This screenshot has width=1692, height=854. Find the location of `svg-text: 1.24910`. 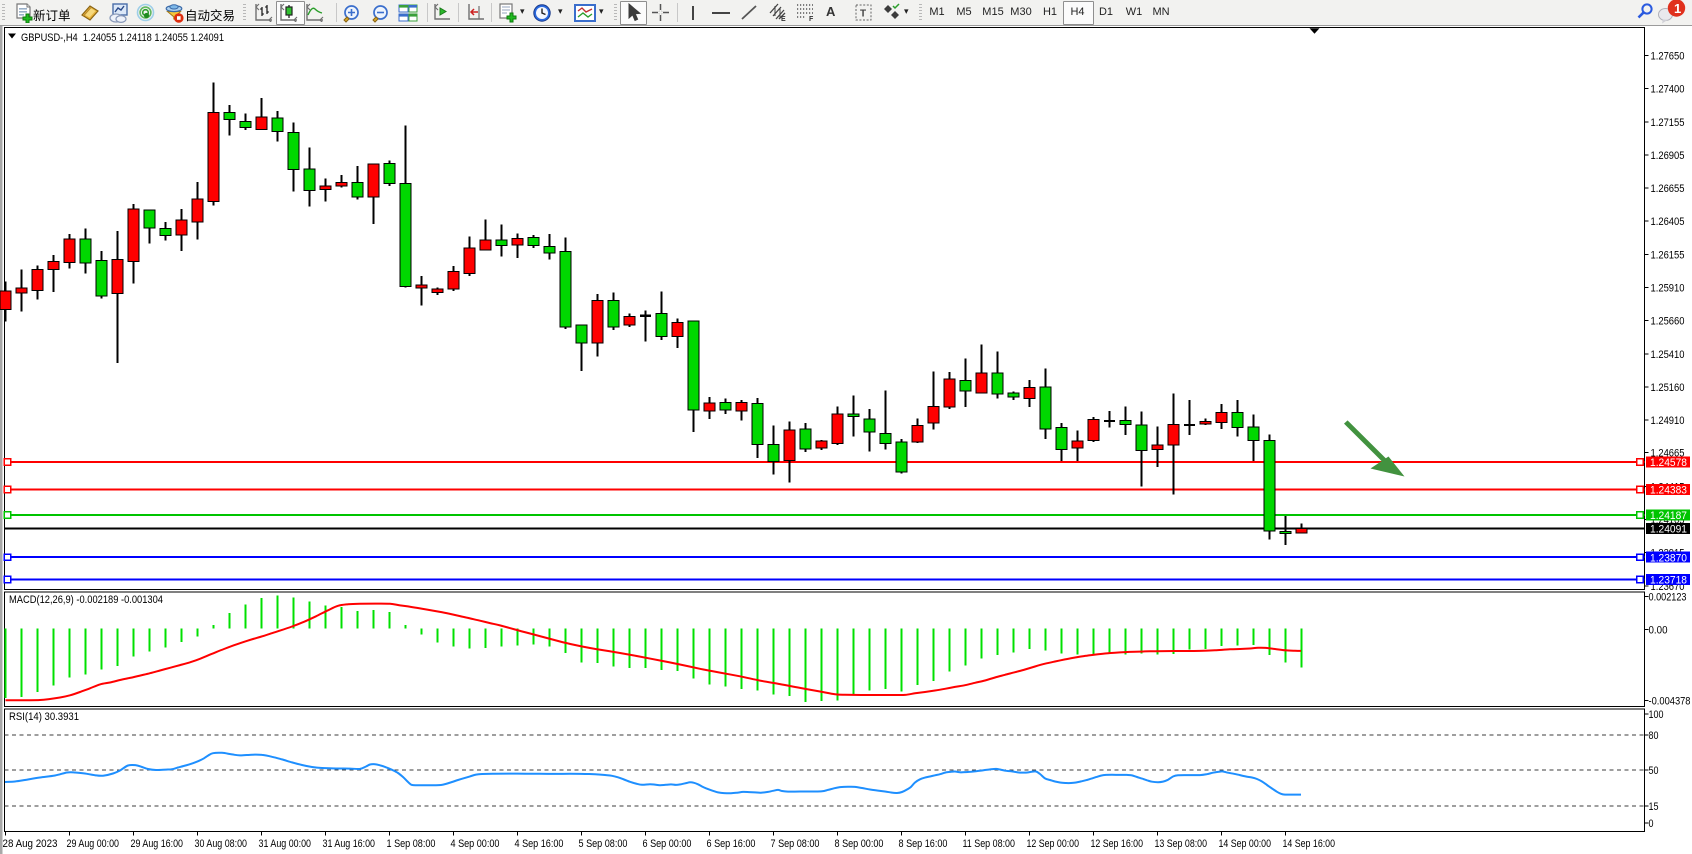

svg-text: 1.24910 is located at coordinates (1668, 421).